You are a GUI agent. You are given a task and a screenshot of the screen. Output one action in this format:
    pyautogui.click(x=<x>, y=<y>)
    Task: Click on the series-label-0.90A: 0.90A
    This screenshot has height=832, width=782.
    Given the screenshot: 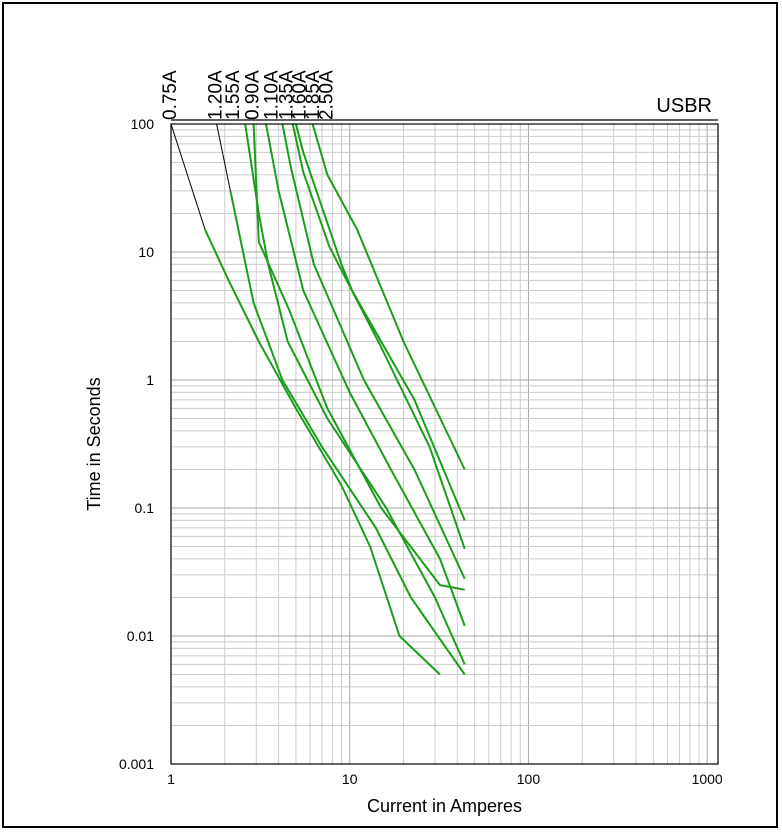 What is the action you would take?
    pyautogui.click(x=253, y=95)
    